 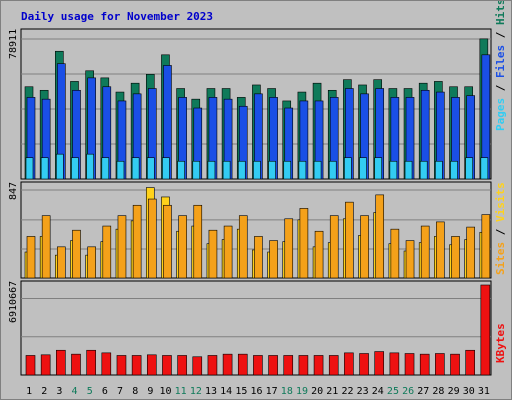 What do you see at coordinates (347, 391) in the screenshot?
I see `x-tick-label: 22` at bounding box center [347, 391].